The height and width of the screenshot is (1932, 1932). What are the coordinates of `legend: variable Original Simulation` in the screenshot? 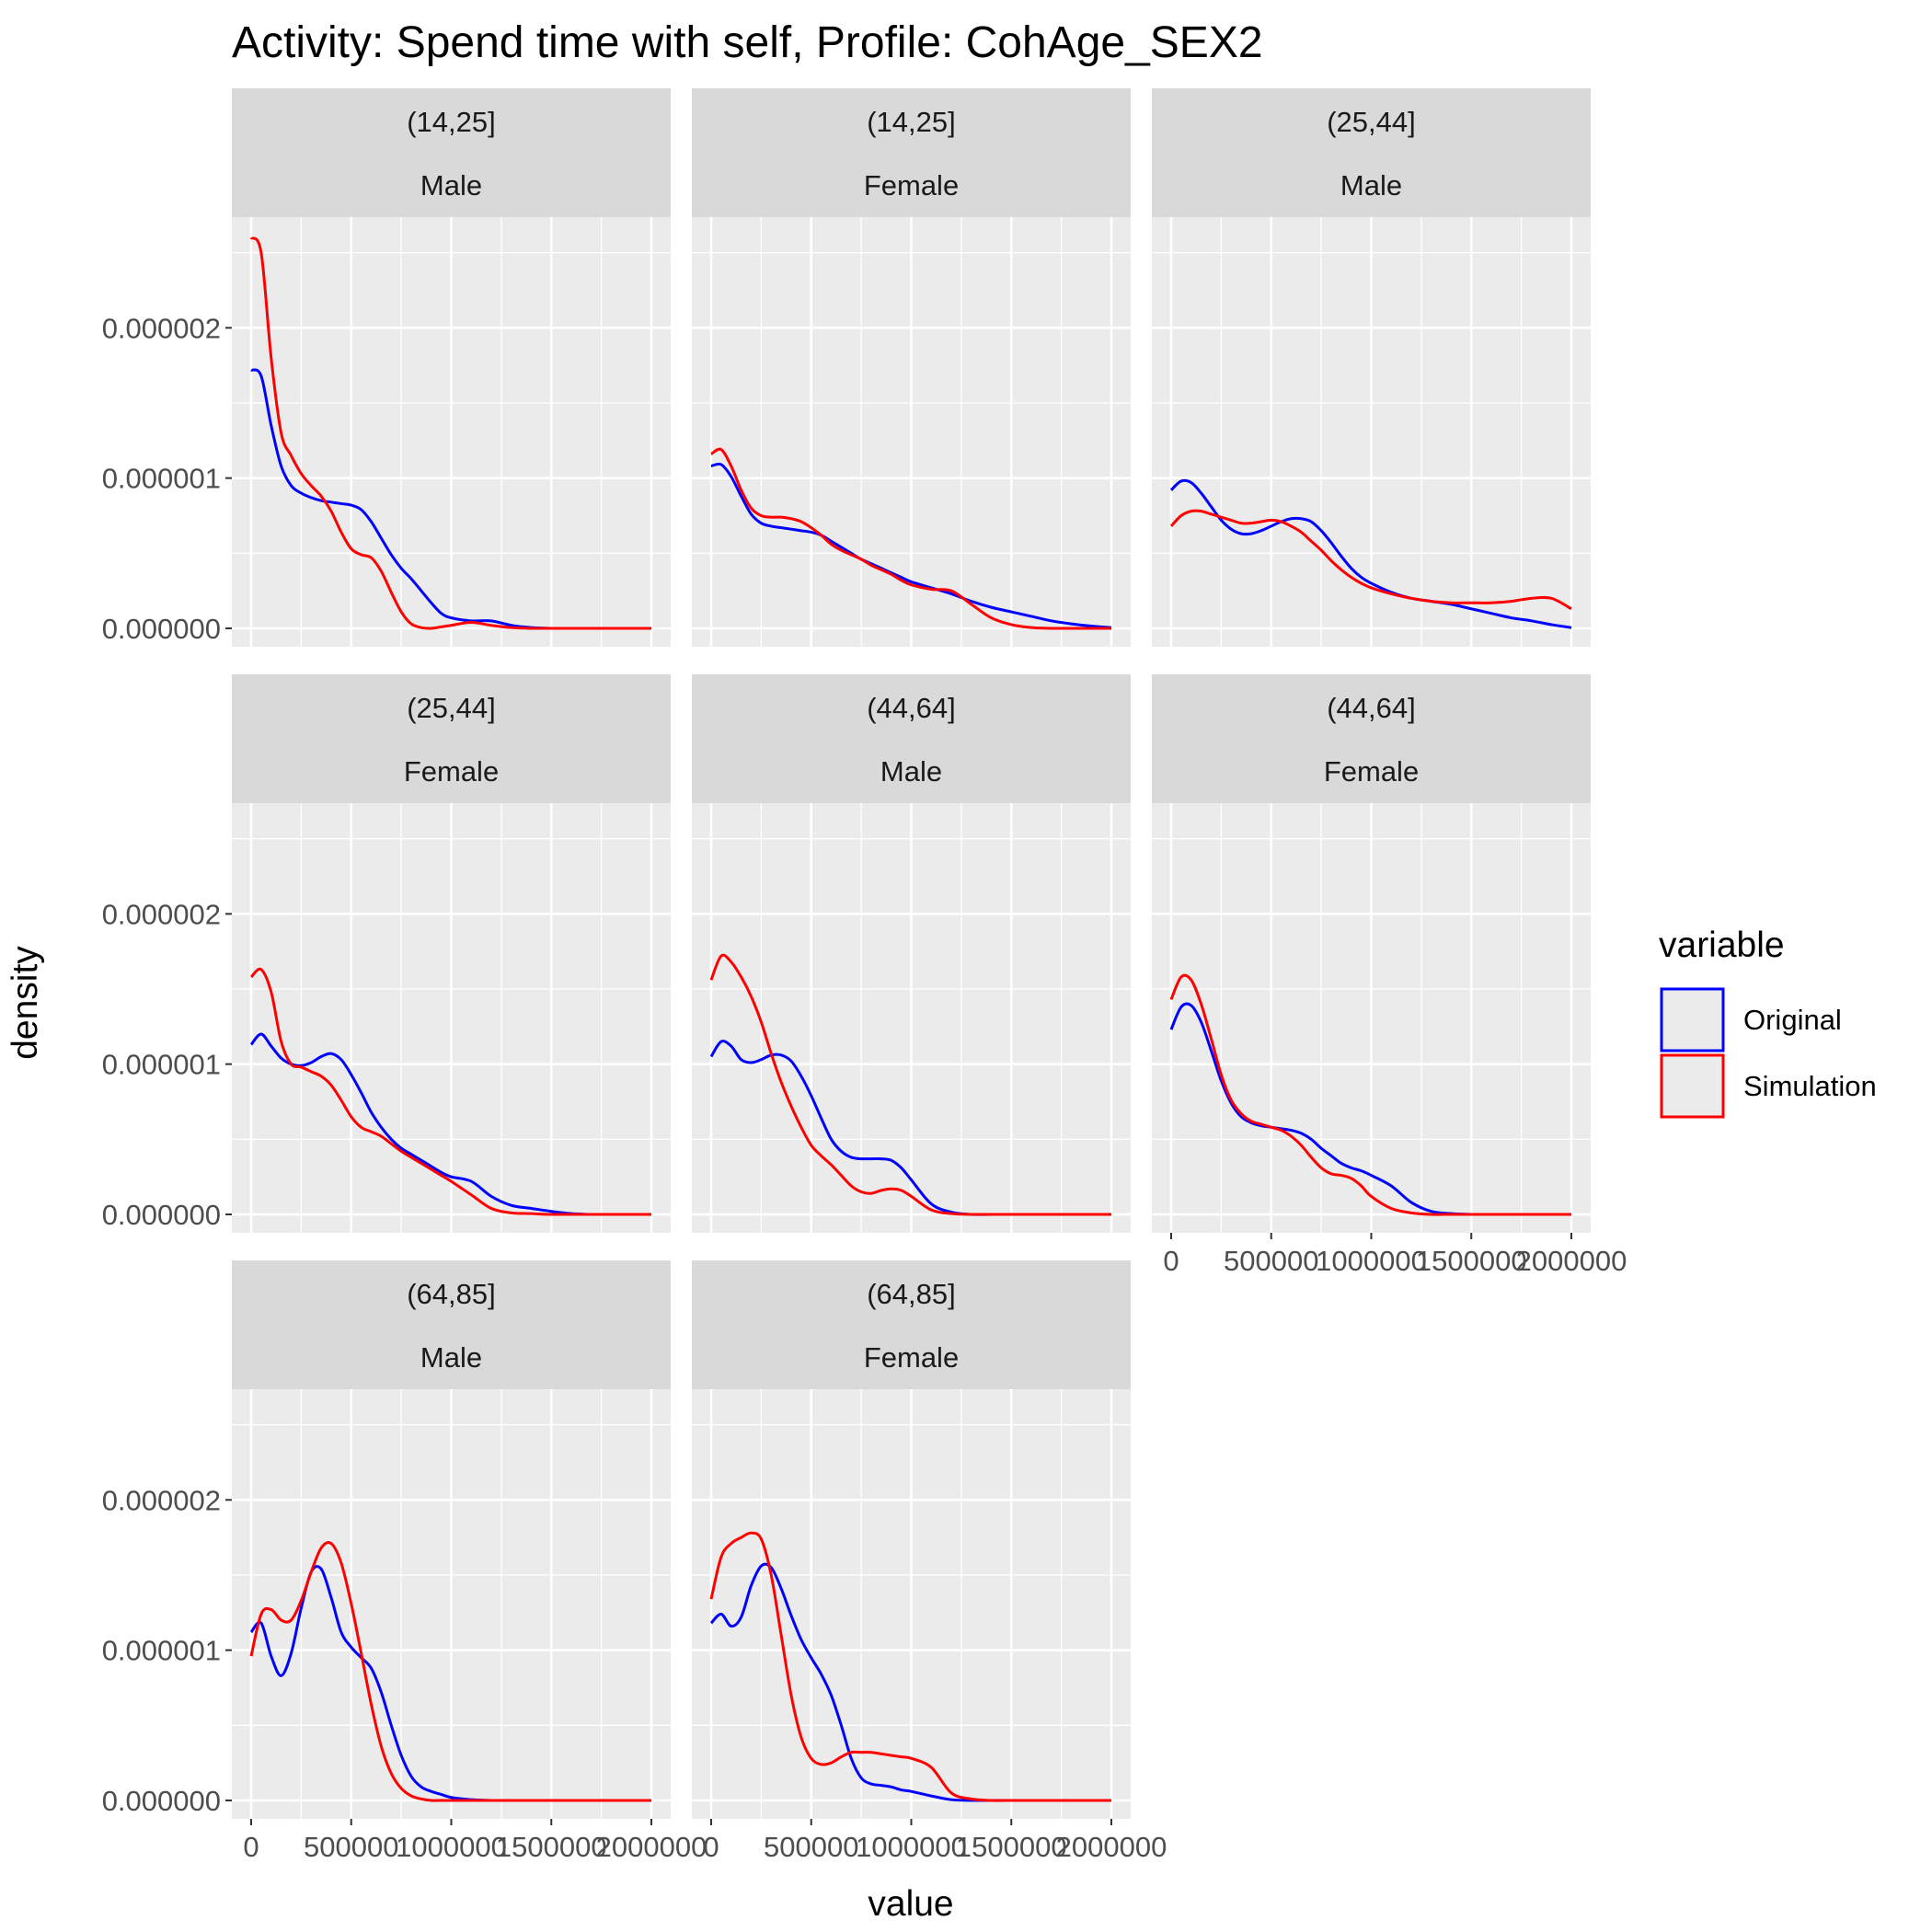 It's located at (1768, 1022).